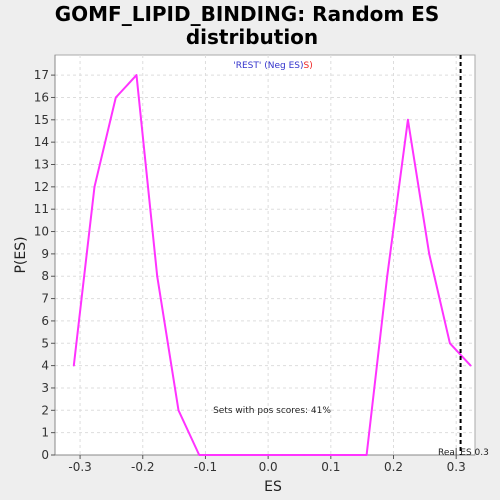 The image size is (500, 500). I want to click on chart-title-line2: distribution, so click(252, 37).